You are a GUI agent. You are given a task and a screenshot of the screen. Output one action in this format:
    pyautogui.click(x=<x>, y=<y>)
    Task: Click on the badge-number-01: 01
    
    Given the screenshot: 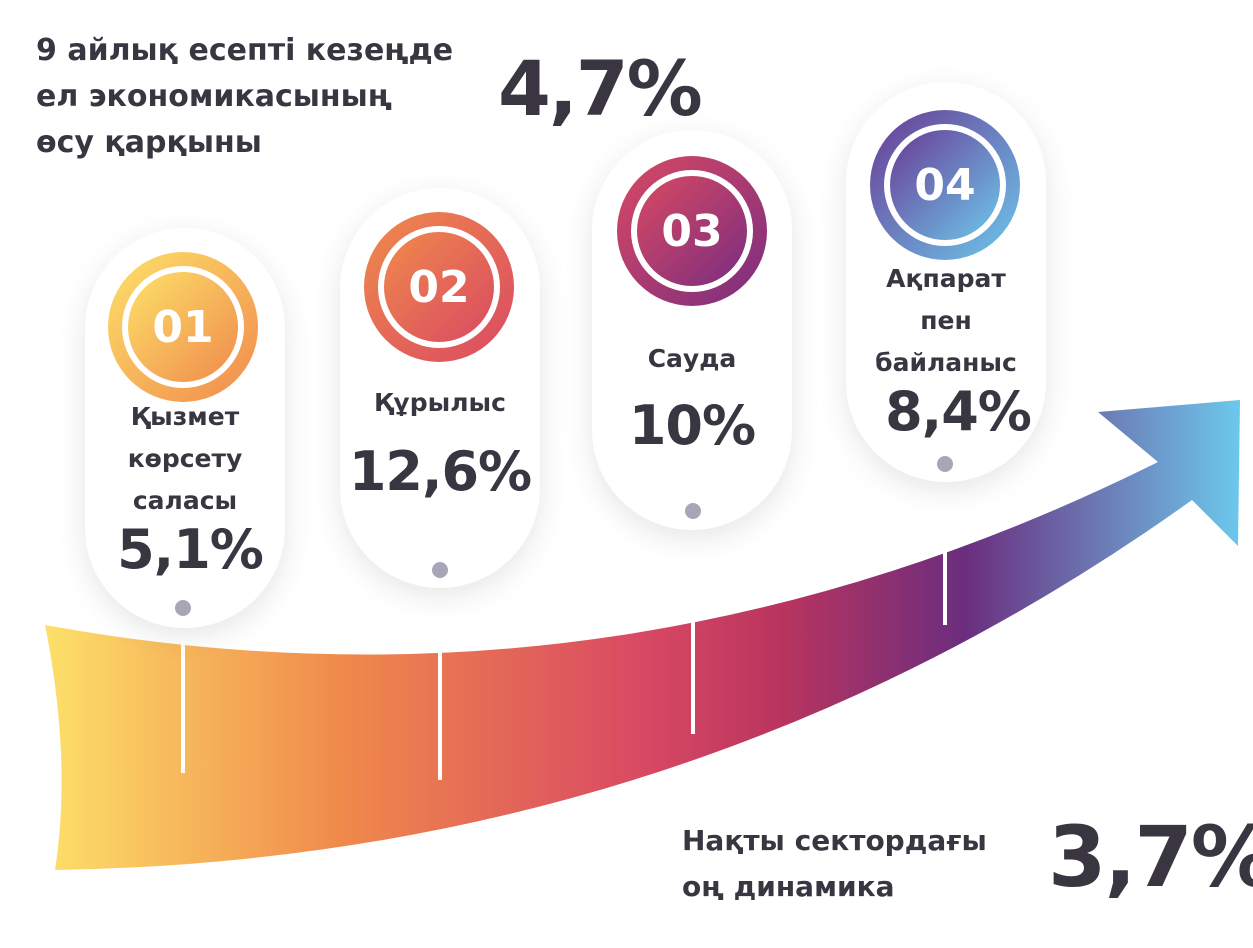 What is the action you would take?
    pyautogui.click(x=183, y=327)
    